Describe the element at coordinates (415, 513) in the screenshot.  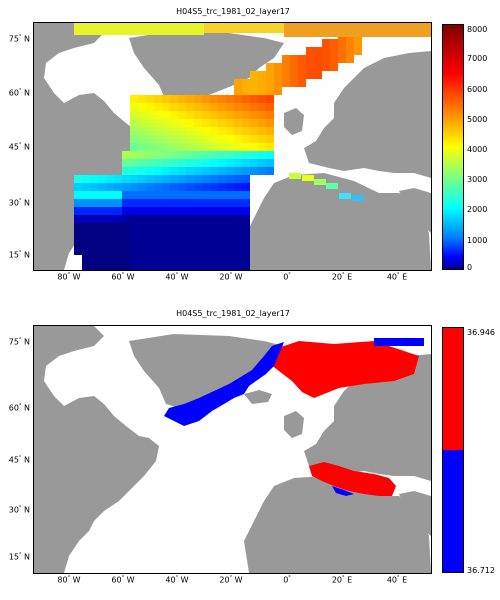
I see `land-arabia` at that location.